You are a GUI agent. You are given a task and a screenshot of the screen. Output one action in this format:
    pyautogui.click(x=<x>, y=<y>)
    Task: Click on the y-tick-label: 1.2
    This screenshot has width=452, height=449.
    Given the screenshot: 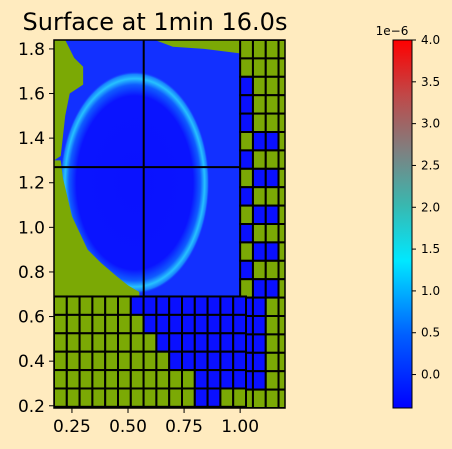 What is the action you would take?
    pyautogui.click(x=31, y=184)
    